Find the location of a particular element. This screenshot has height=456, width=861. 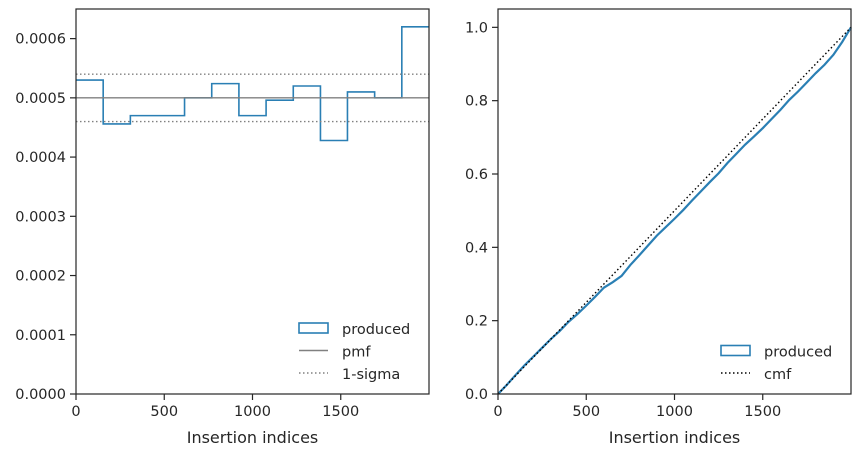

right-legend-swatch-produced is located at coordinates (735, 350).